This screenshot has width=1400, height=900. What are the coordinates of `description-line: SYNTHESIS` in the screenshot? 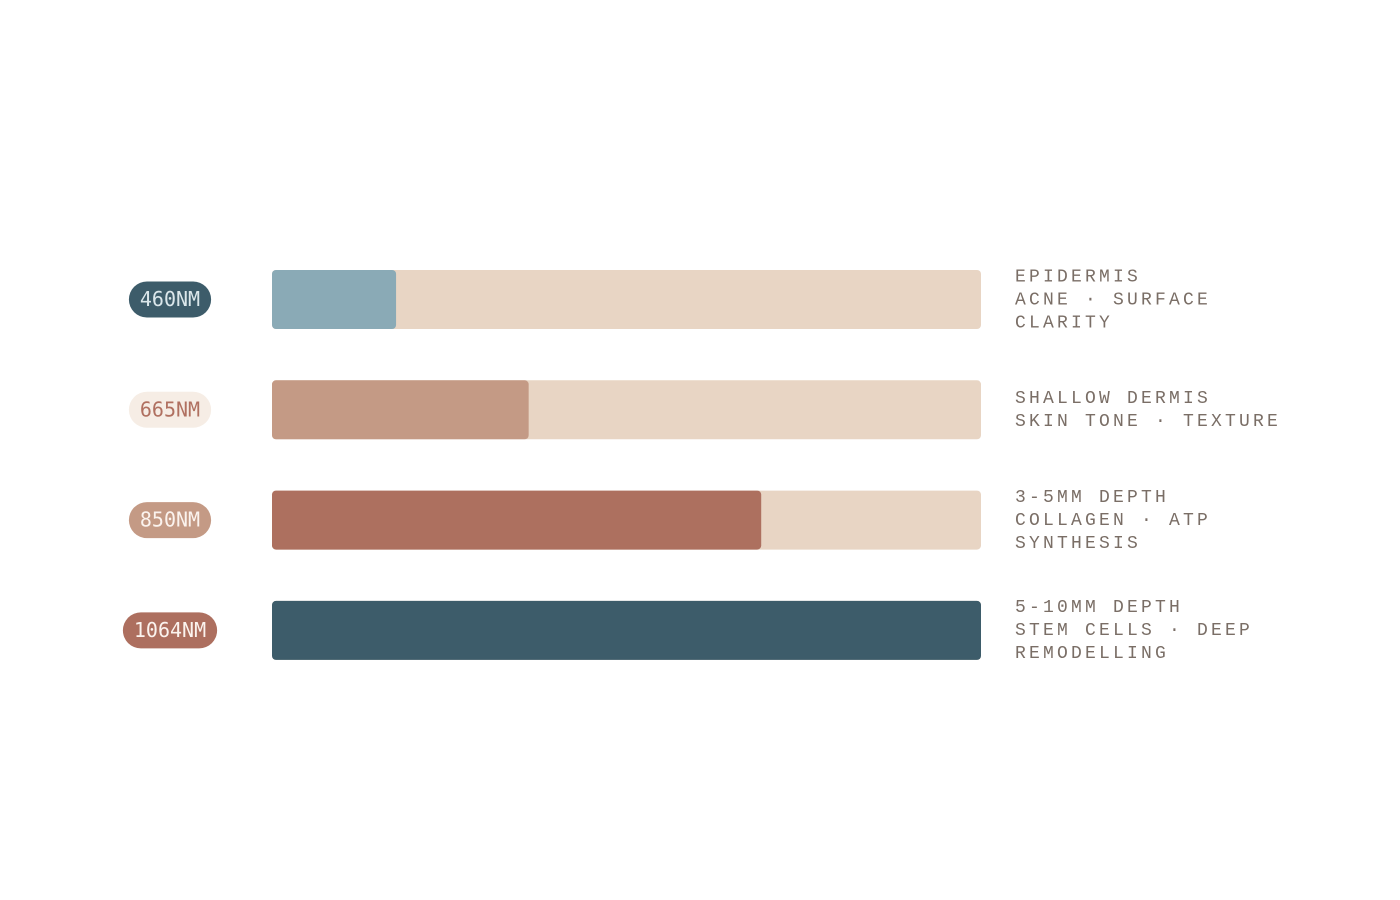 It's located at (1078, 544).